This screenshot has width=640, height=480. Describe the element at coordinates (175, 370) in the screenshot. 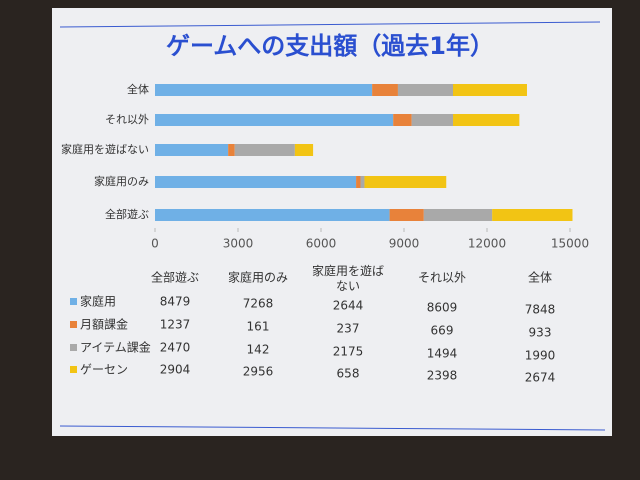

I see `table-cell: 2904` at that location.